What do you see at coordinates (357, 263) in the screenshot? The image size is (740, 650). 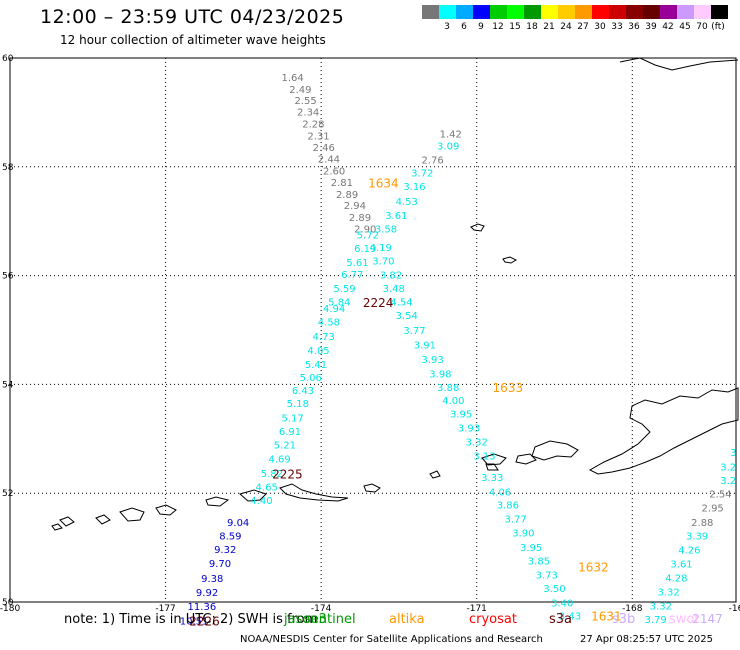 I see `wave-height-label: 5.61` at bounding box center [357, 263].